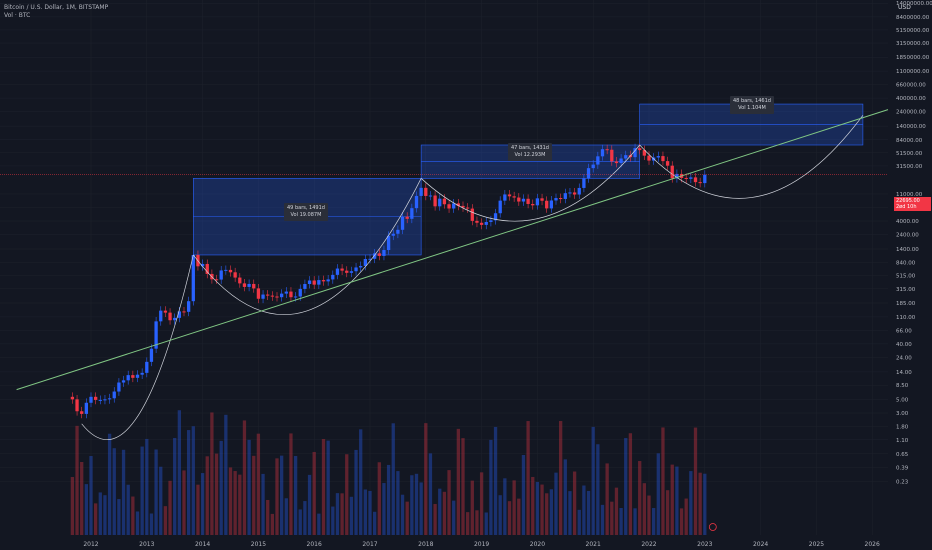  Describe the element at coordinates (914, 4) in the screenshot. I see `price-tick-label: 14000000.00` at that location.